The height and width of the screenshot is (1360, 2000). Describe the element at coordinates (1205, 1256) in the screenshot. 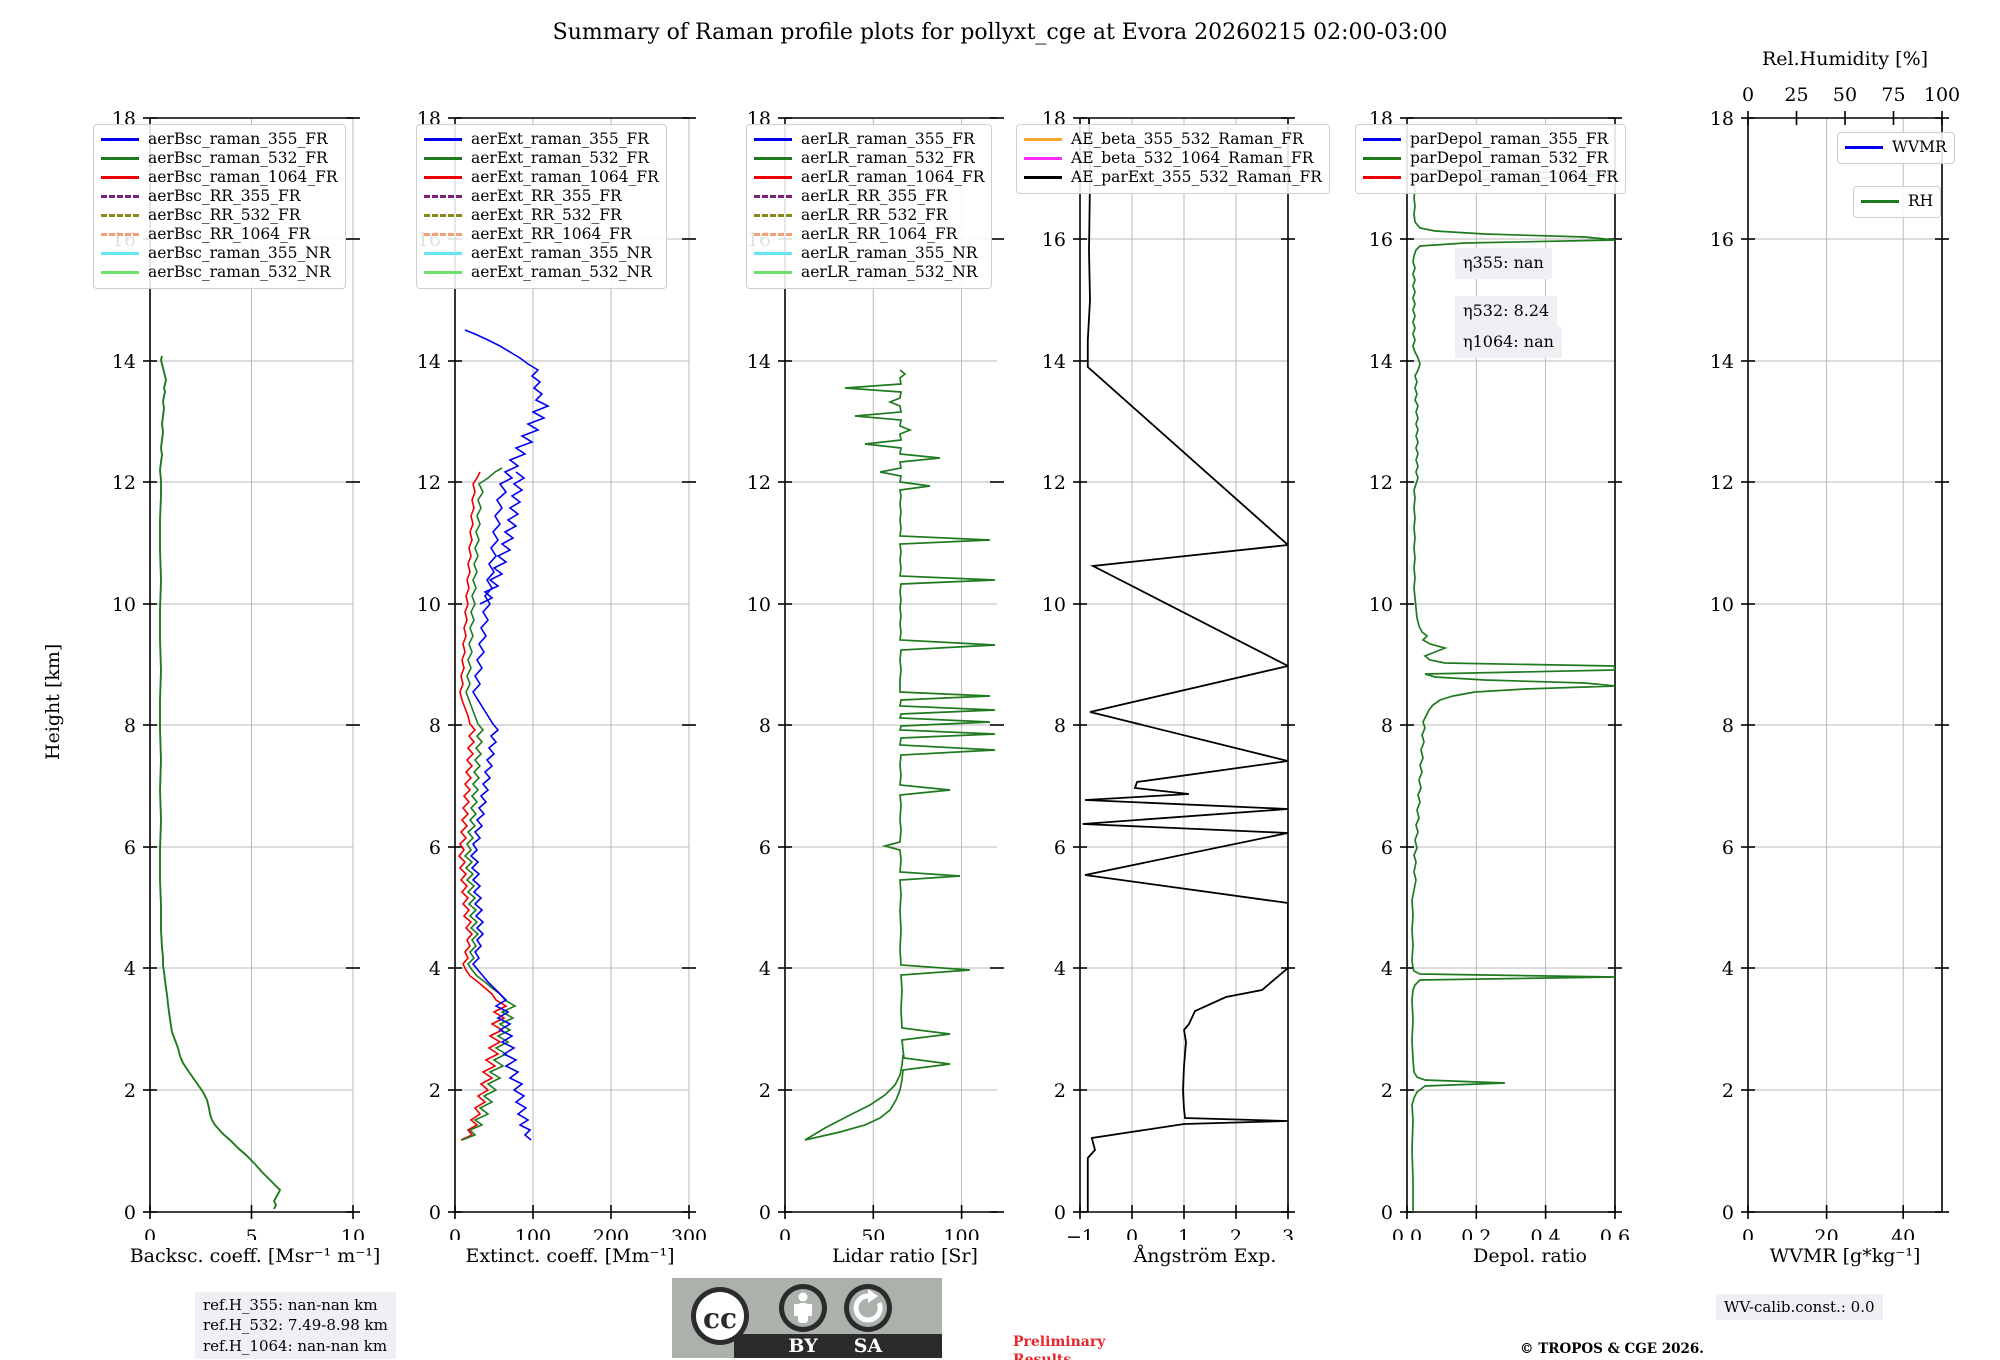

I see `angstrom-xlabel: Ångström Exp.` at that location.